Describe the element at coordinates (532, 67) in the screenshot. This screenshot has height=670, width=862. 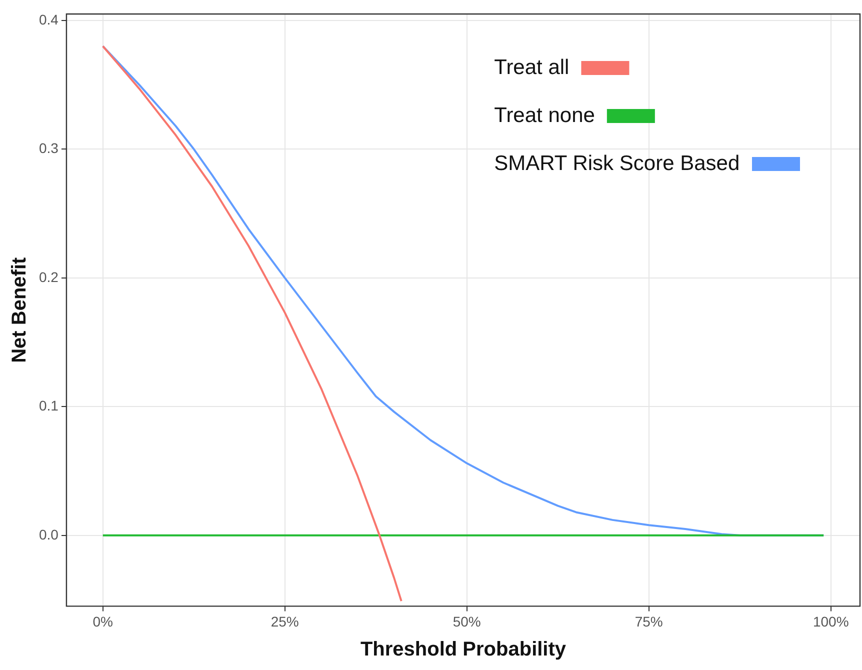
I see `legend-label: Treat all` at that location.